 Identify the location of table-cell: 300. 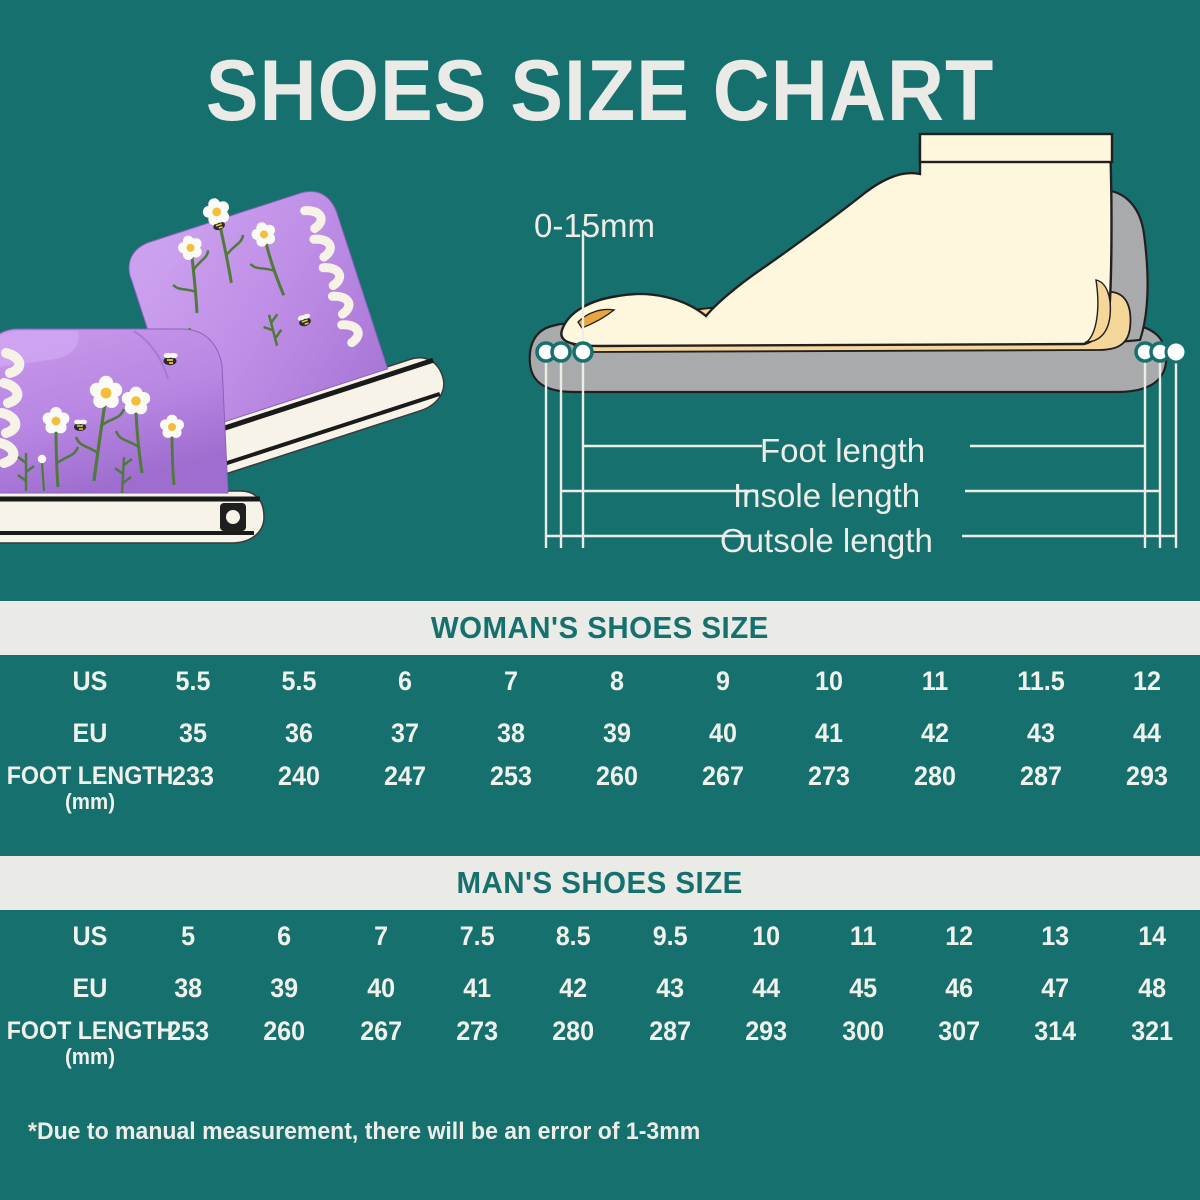
(862, 1031).